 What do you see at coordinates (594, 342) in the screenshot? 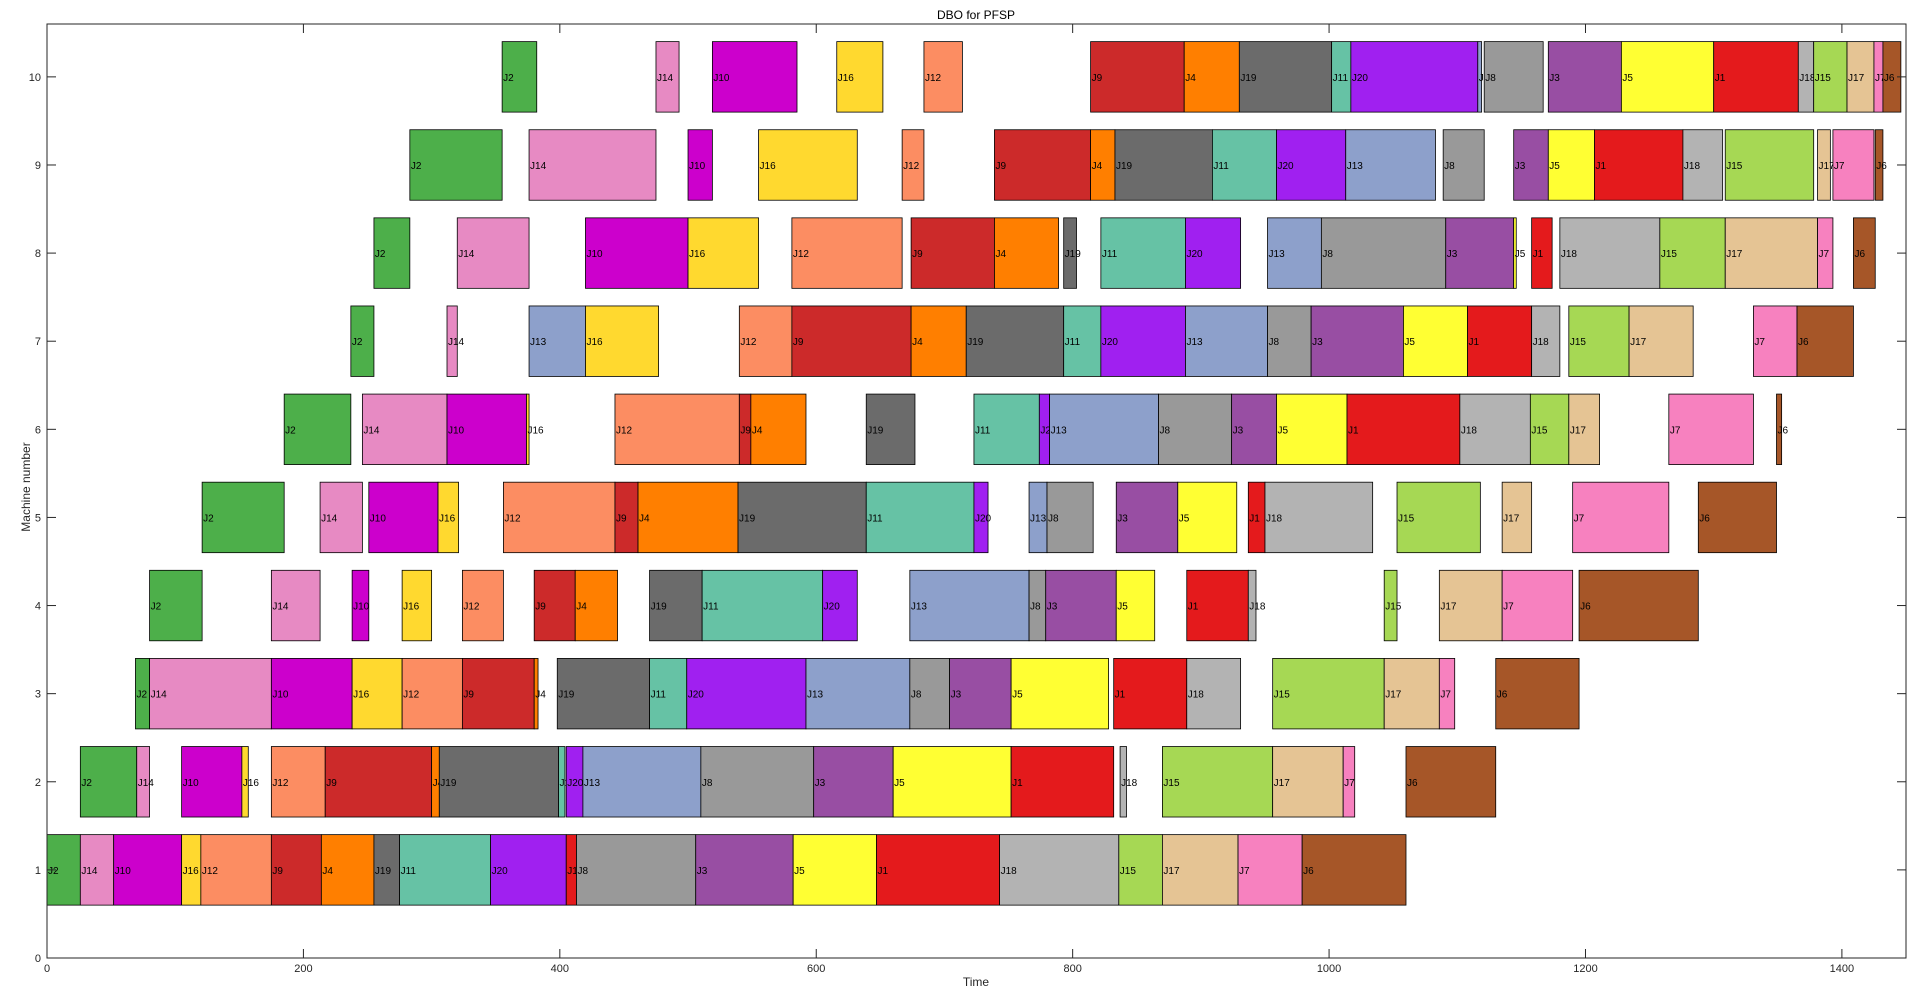
I see `operation-label: J16` at bounding box center [594, 342].